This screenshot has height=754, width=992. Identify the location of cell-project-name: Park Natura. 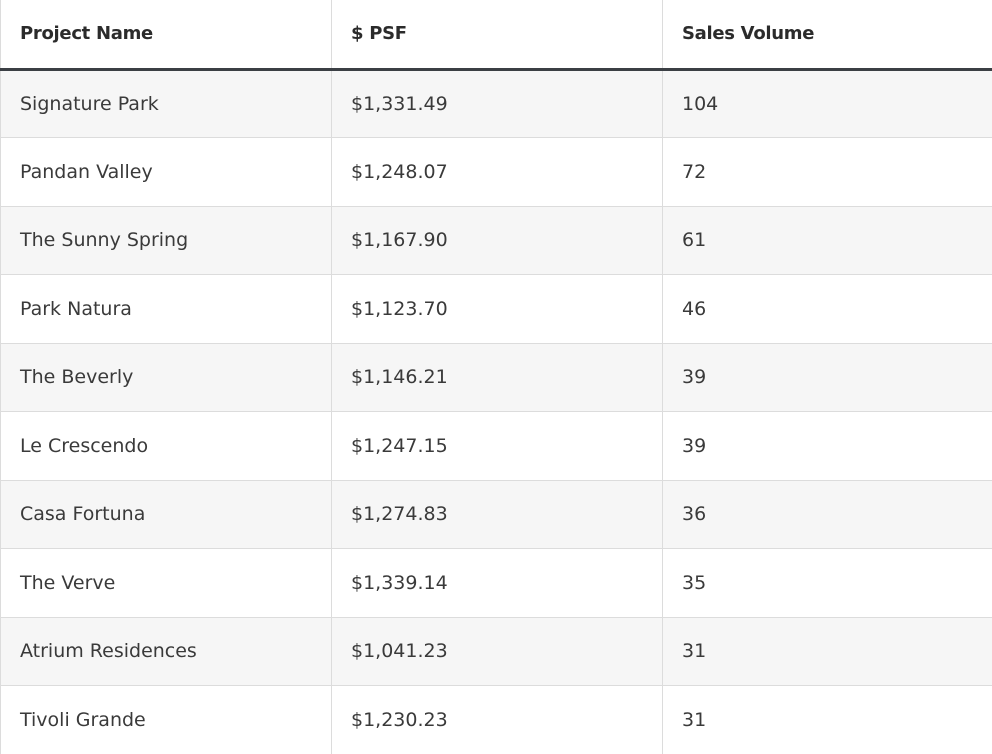
(166, 309).